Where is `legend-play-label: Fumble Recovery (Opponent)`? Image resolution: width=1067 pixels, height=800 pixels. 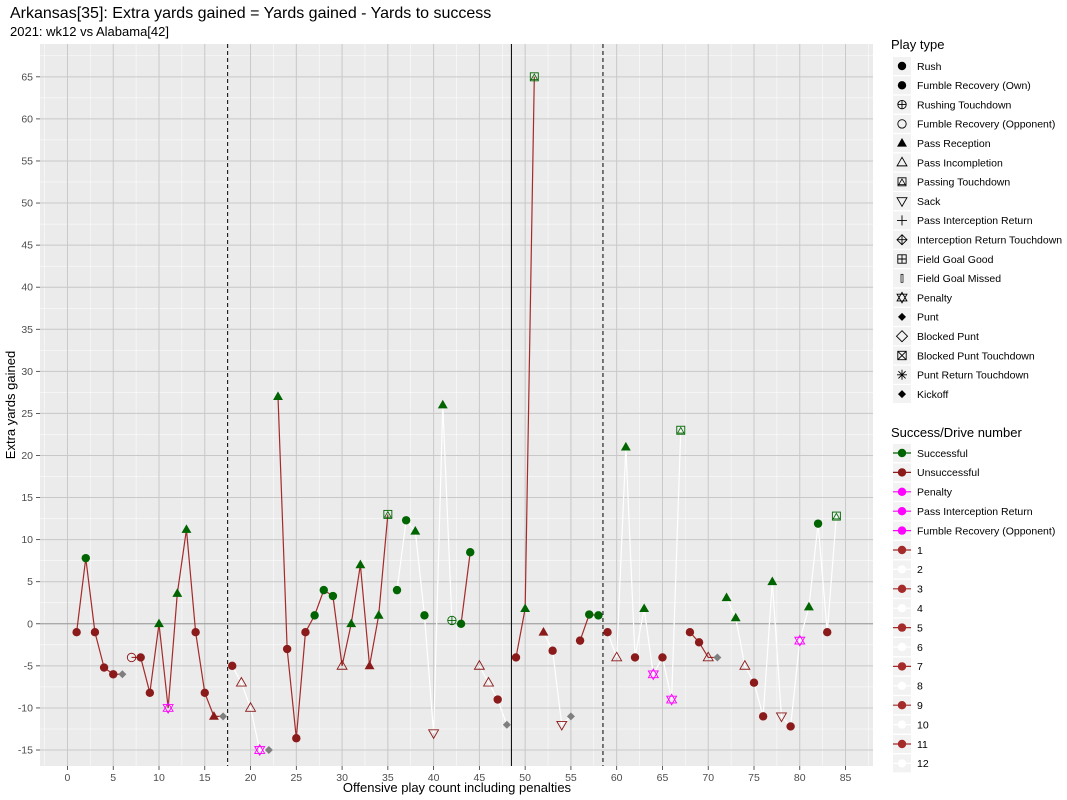
legend-play-label: Fumble Recovery (Opponent) is located at coordinates (986, 125).